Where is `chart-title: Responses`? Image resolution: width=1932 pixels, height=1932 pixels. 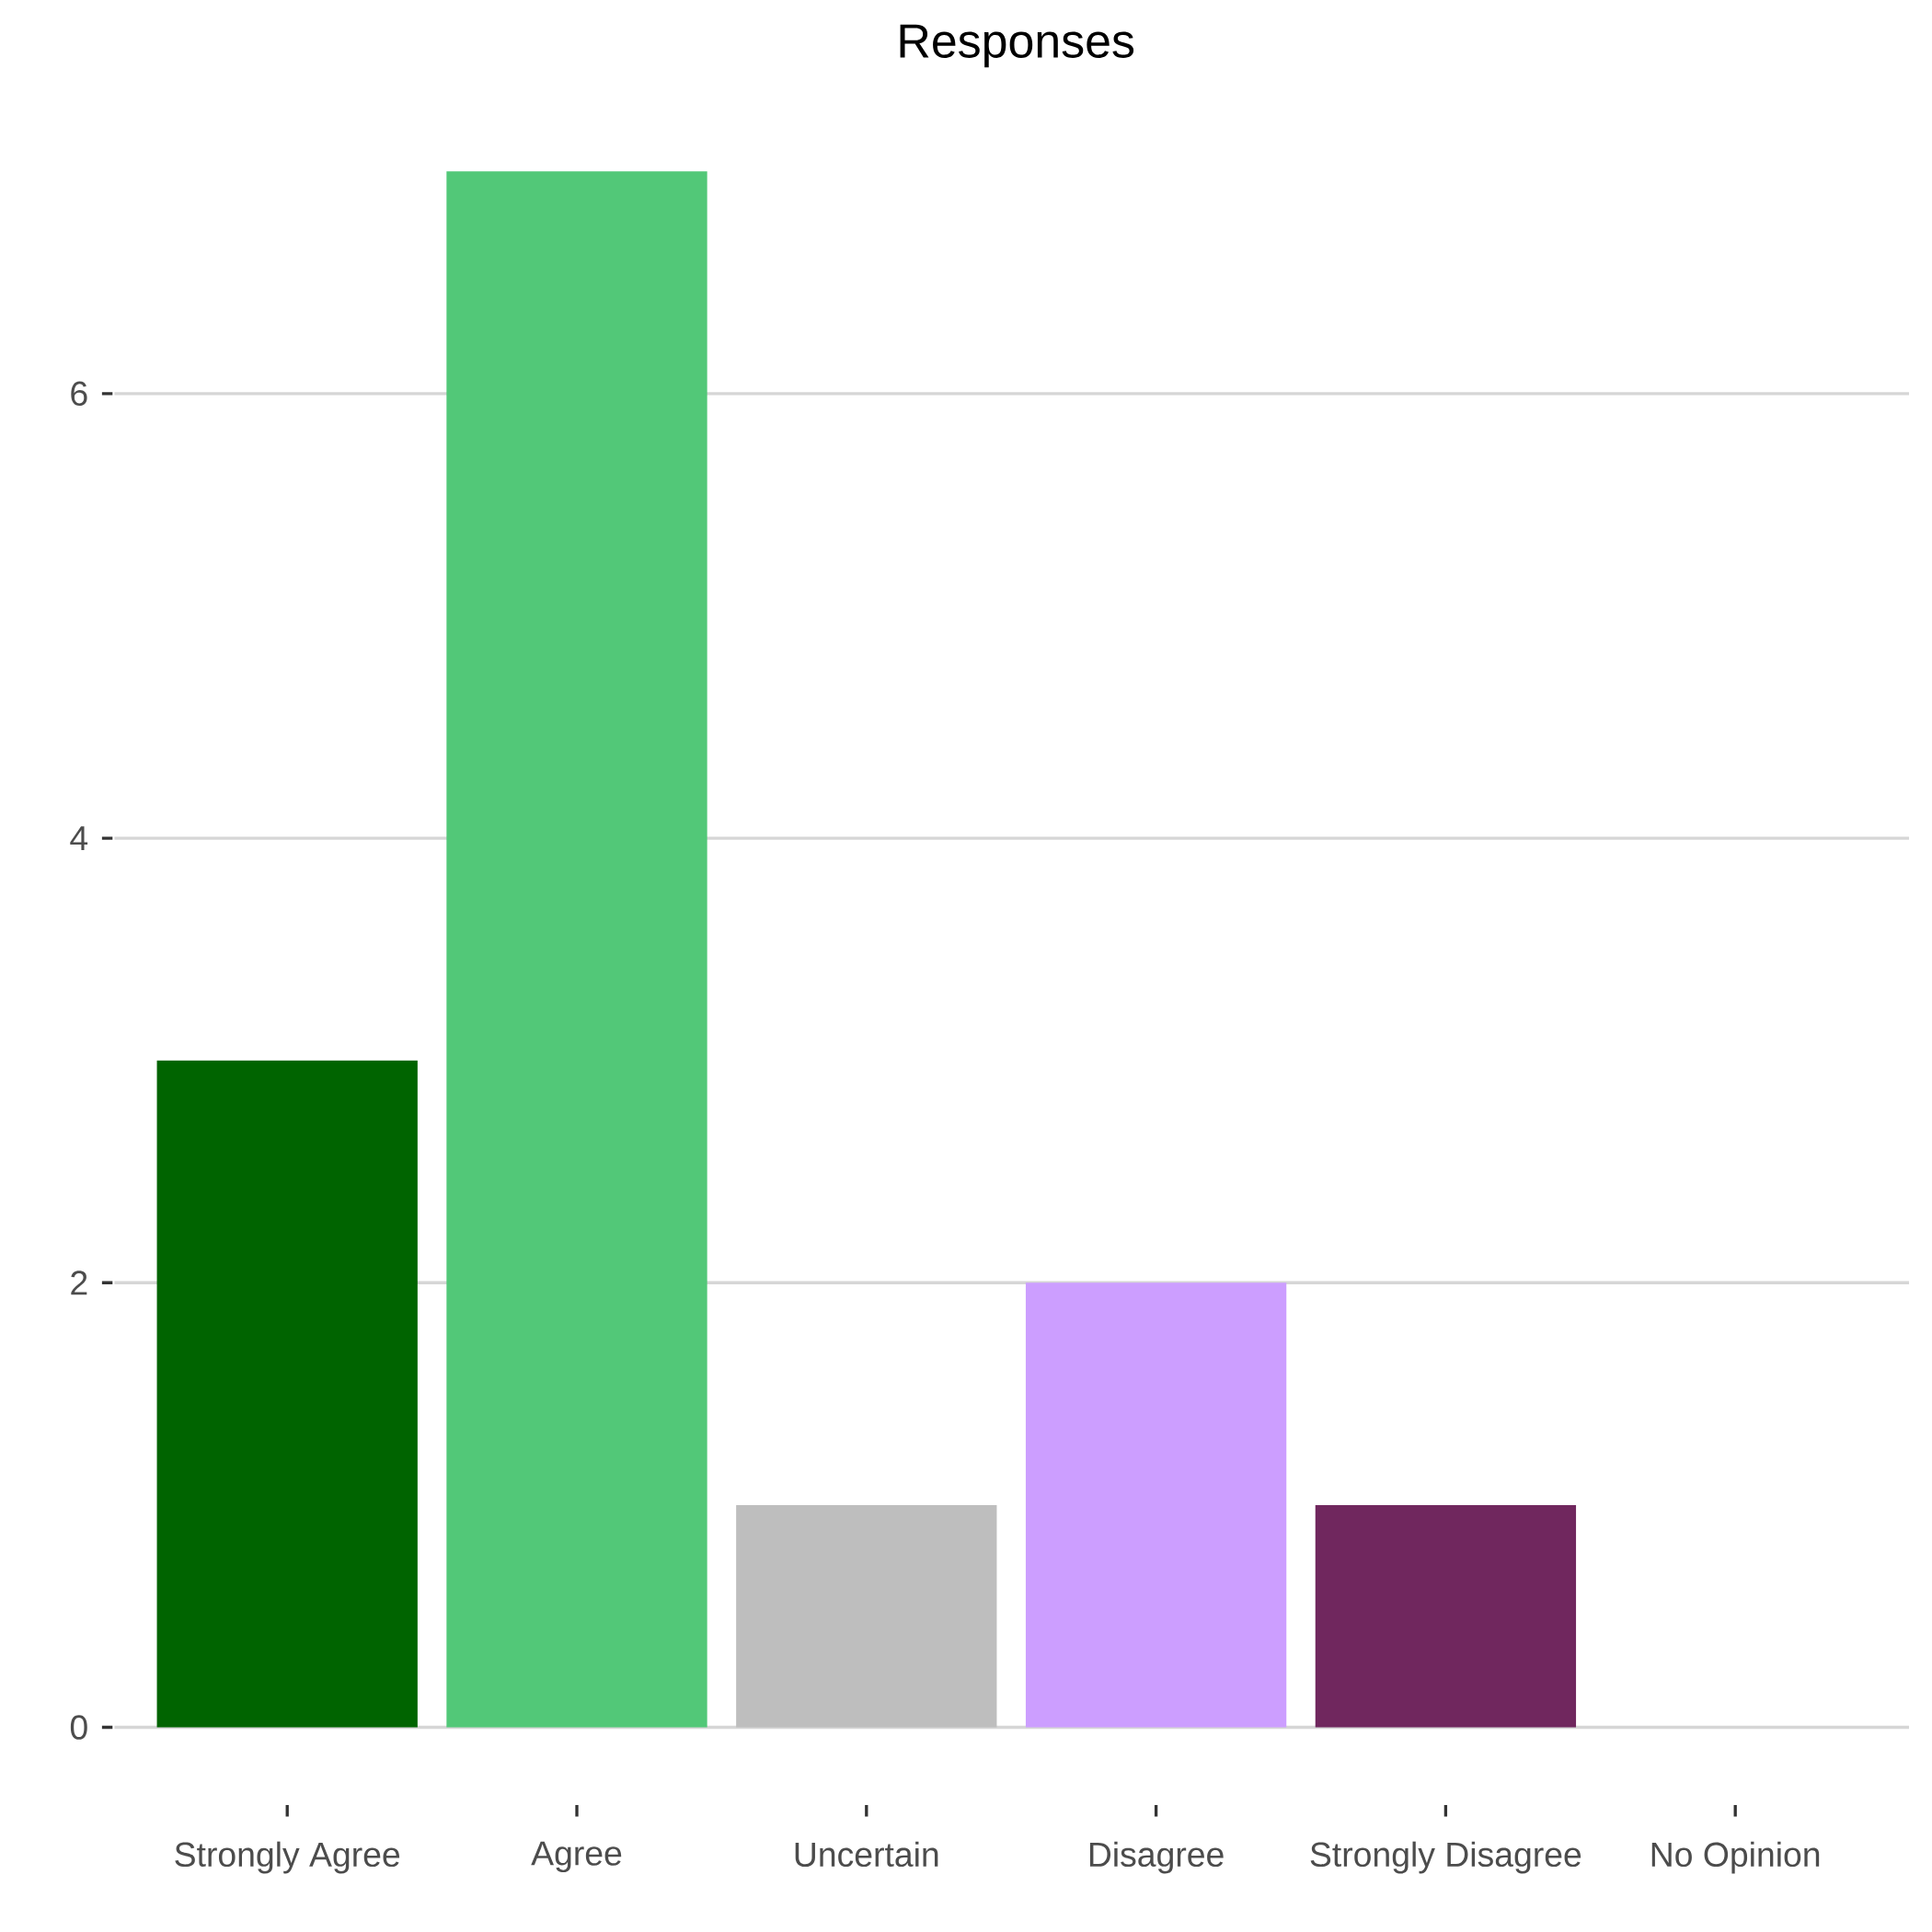 chart-title: Responses is located at coordinates (1017, 46).